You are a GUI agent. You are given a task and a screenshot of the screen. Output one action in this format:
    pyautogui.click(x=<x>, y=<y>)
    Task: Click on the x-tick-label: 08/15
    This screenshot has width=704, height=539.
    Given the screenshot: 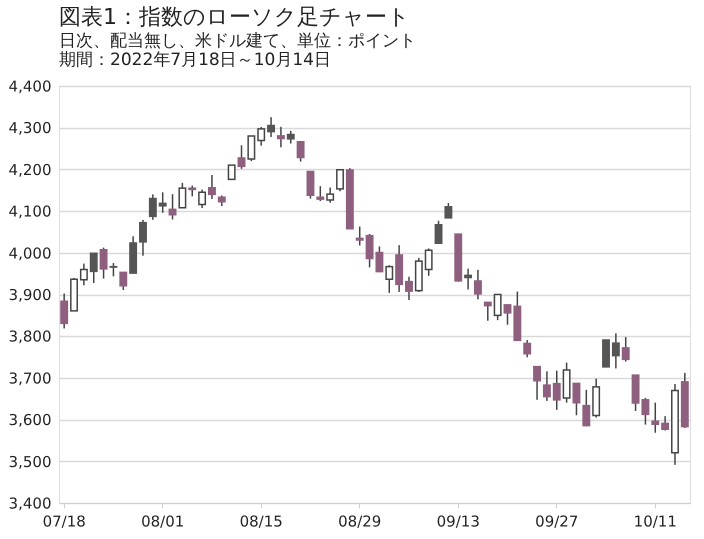 What is the action you would take?
    pyautogui.click(x=261, y=521)
    